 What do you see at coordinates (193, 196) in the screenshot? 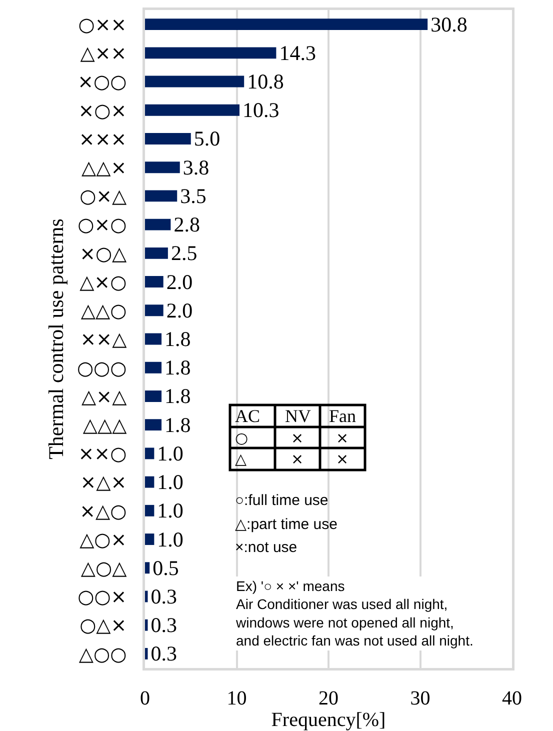
I see `data-label: 3.5` at bounding box center [193, 196].